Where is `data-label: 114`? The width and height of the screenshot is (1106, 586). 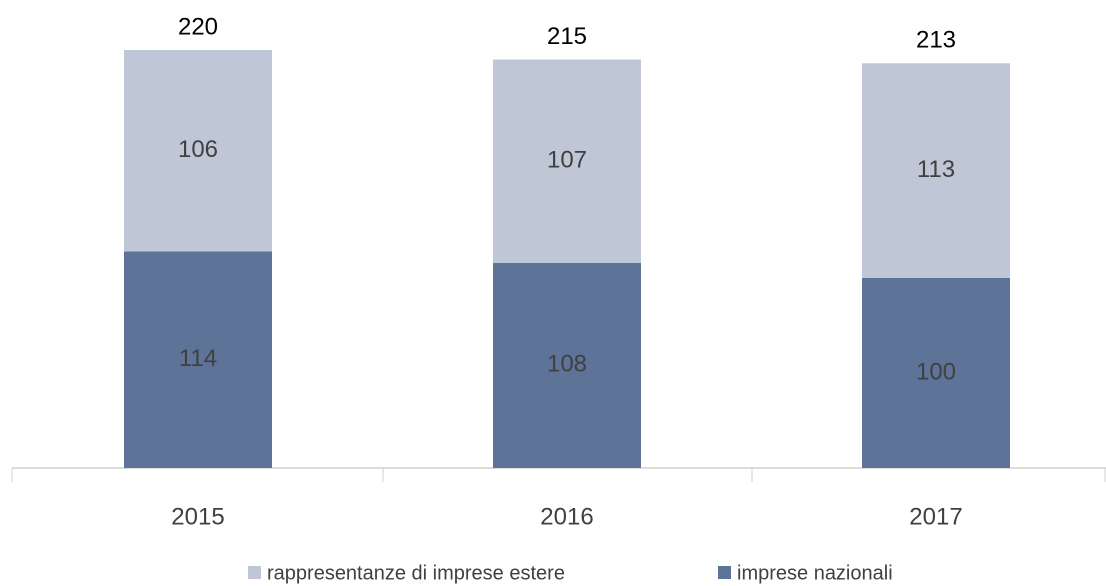 data-label: 114 is located at coordinates (198, 358).